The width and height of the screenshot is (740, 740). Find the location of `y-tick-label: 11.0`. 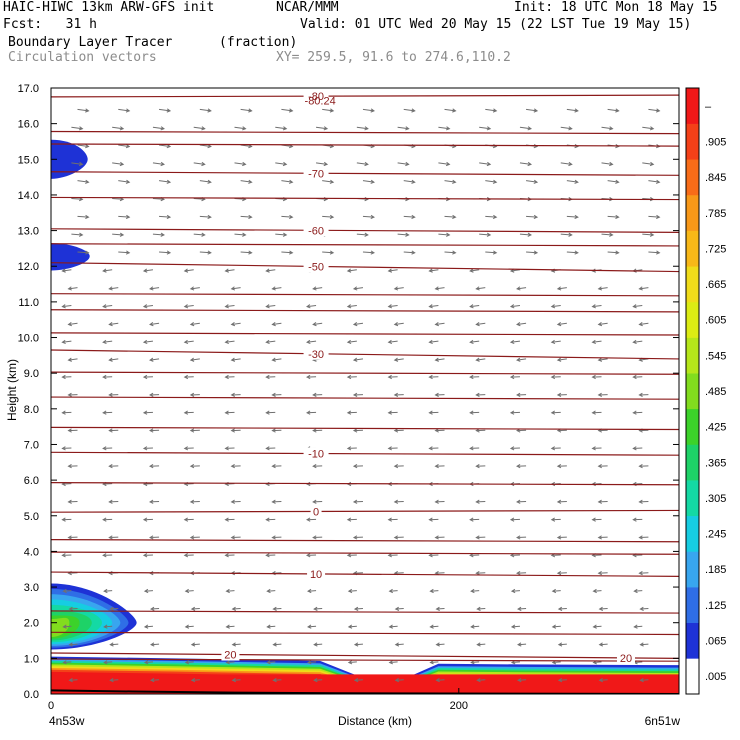

y-tick-label: 11.0 is located at coordinates (28, 303).